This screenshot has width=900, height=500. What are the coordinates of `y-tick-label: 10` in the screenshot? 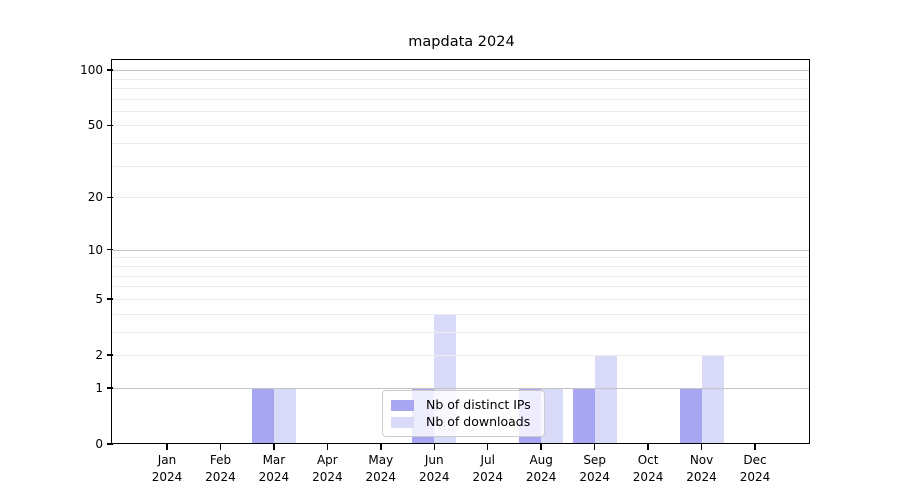 It's located at (95, 249).